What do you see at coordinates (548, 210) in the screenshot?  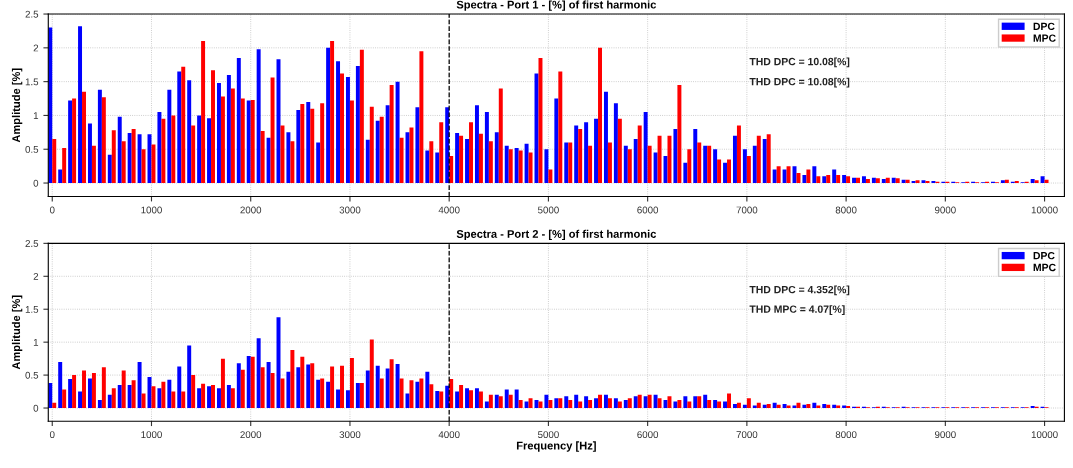 I see `x-tick-label: 5000` at bounding box center [548, 210].